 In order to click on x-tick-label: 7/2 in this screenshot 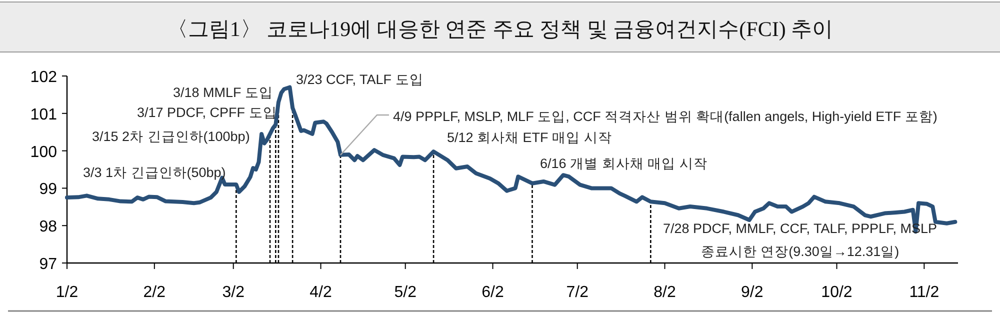, I will do `click(577, 292)`.